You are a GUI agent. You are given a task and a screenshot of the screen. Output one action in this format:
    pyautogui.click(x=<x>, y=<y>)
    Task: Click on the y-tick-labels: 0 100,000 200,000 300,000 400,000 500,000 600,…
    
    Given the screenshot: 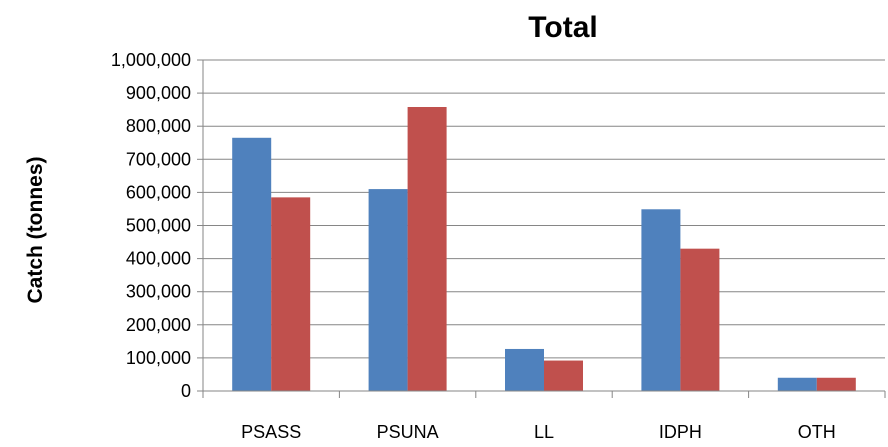 What is the action you would take?
    pyautogui.click(x=151, y=225)
    